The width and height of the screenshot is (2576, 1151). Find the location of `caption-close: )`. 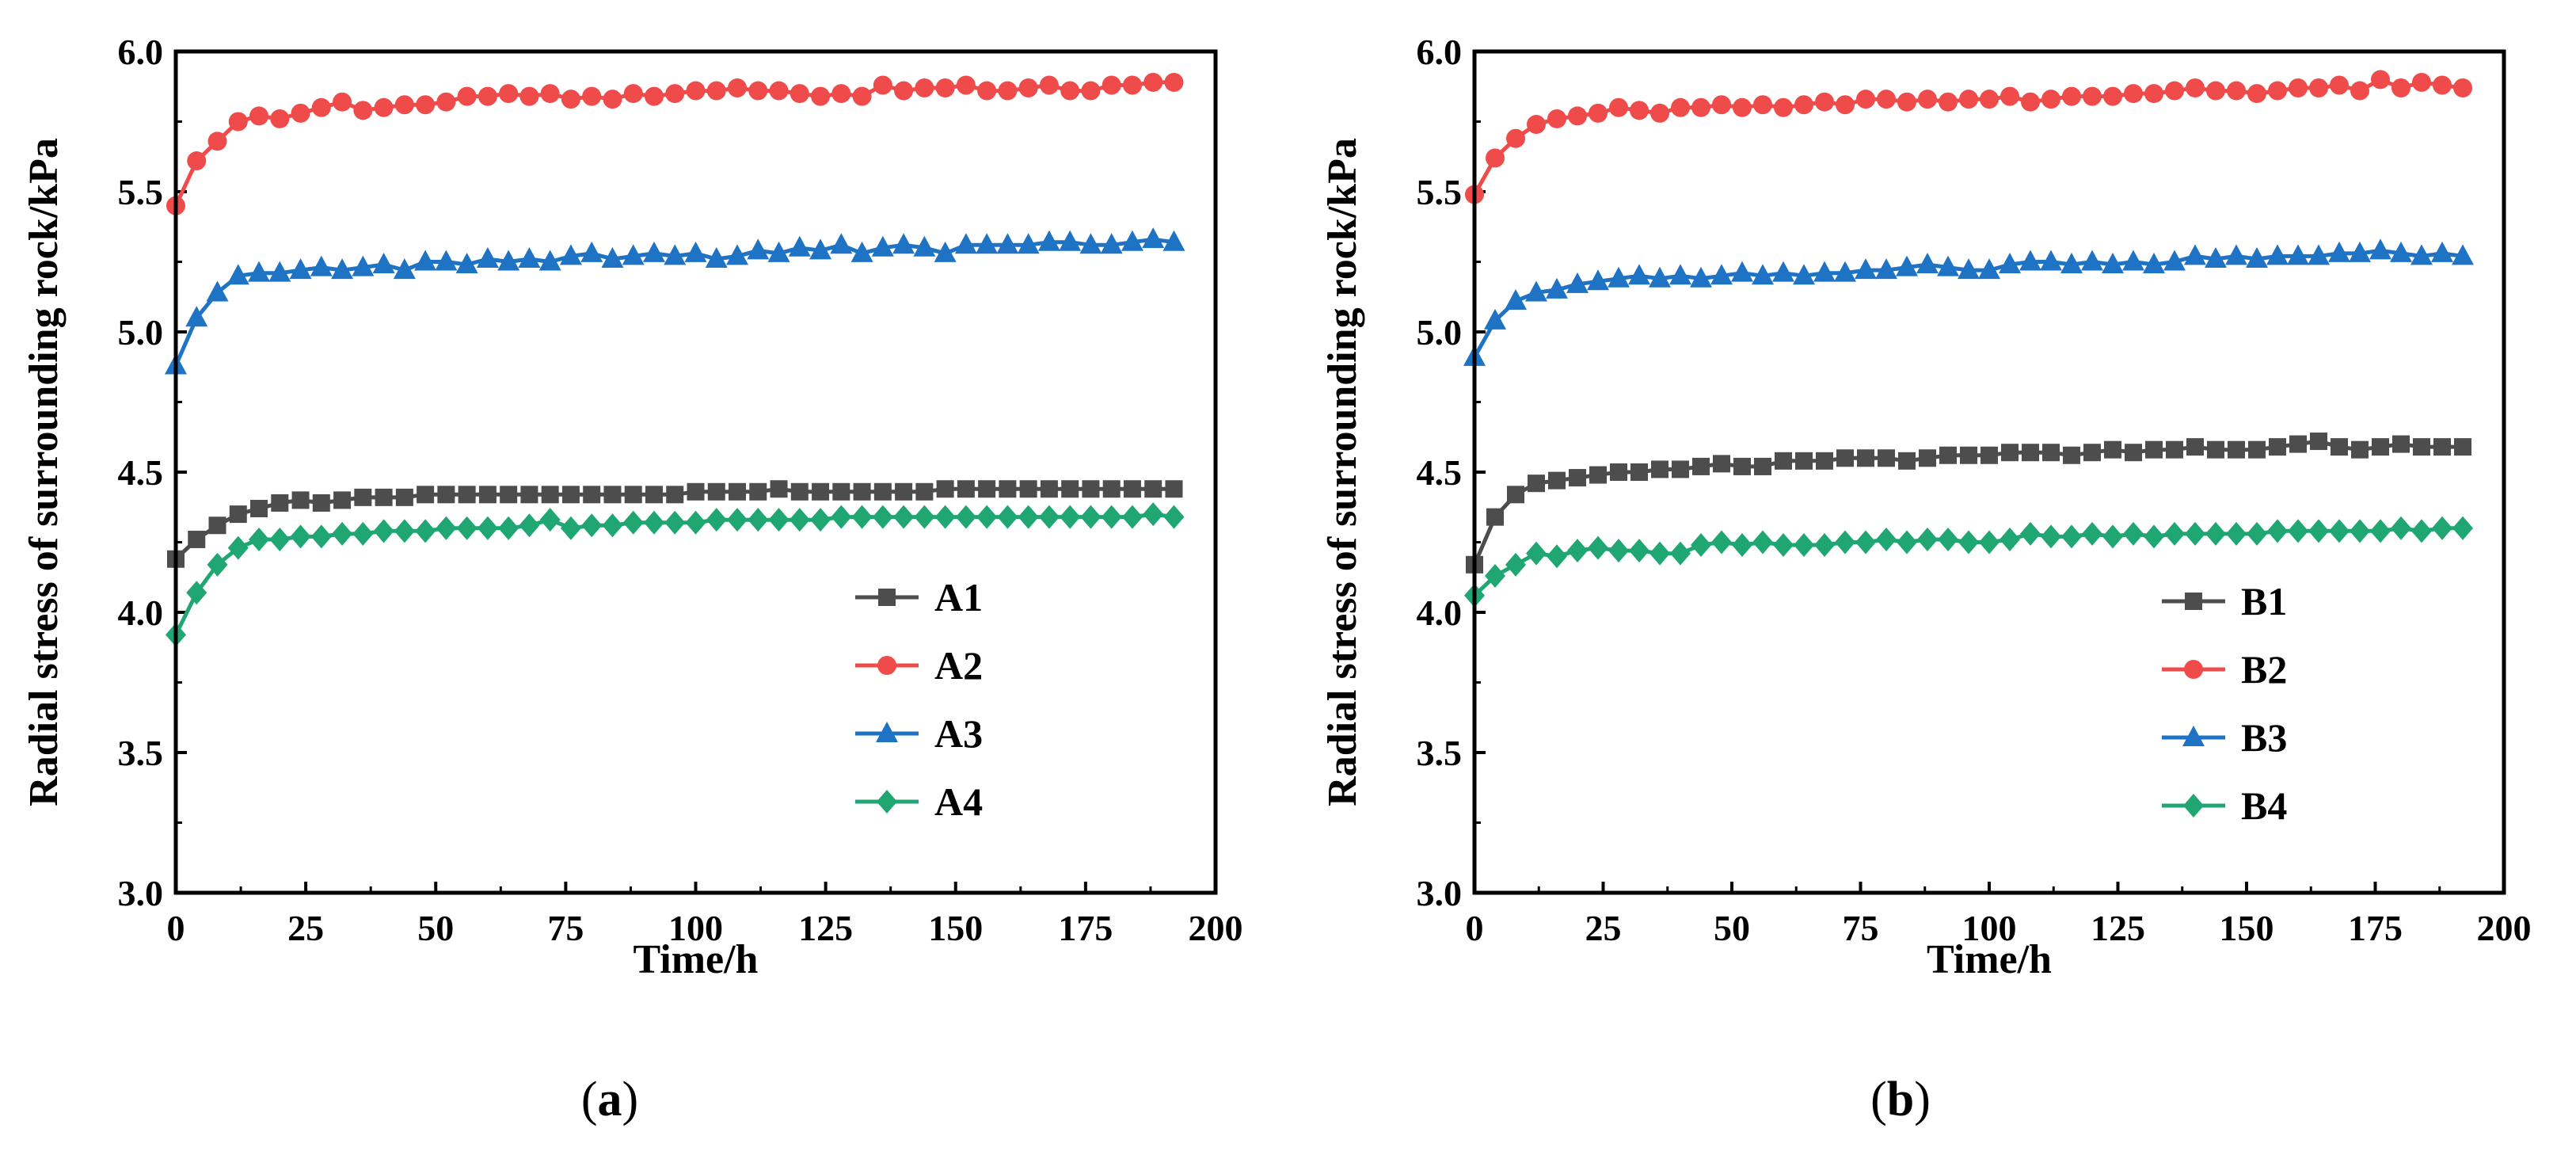

caption-close: ) is located at coordinates (630, 1099).